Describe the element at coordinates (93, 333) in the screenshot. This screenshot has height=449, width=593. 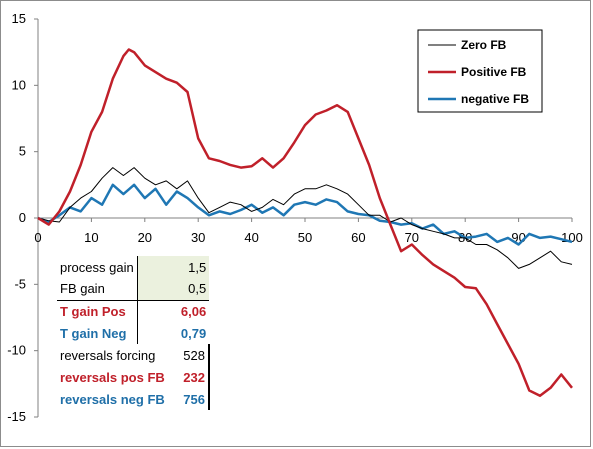
I see `param-label: T gain Neg` at that location.